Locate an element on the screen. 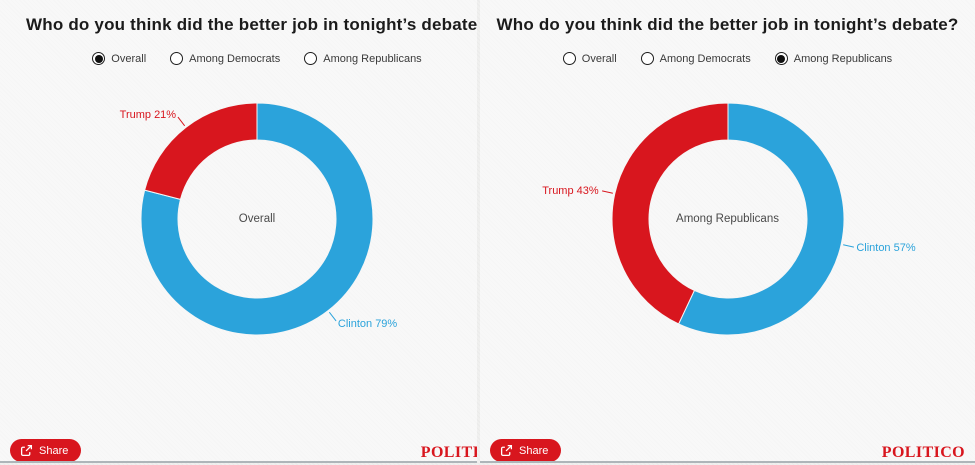  clinton-slice-label: Clinton 79% is located at coordinates (367, 323).